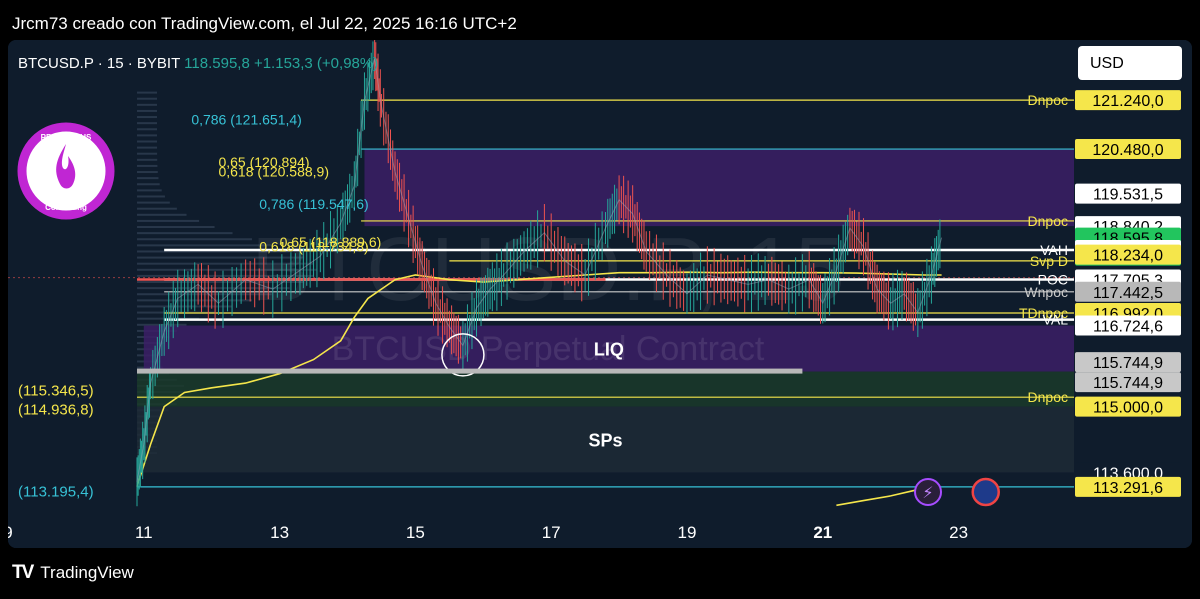  I want to click on zone-label-sps: SPs, so click(605, 441).